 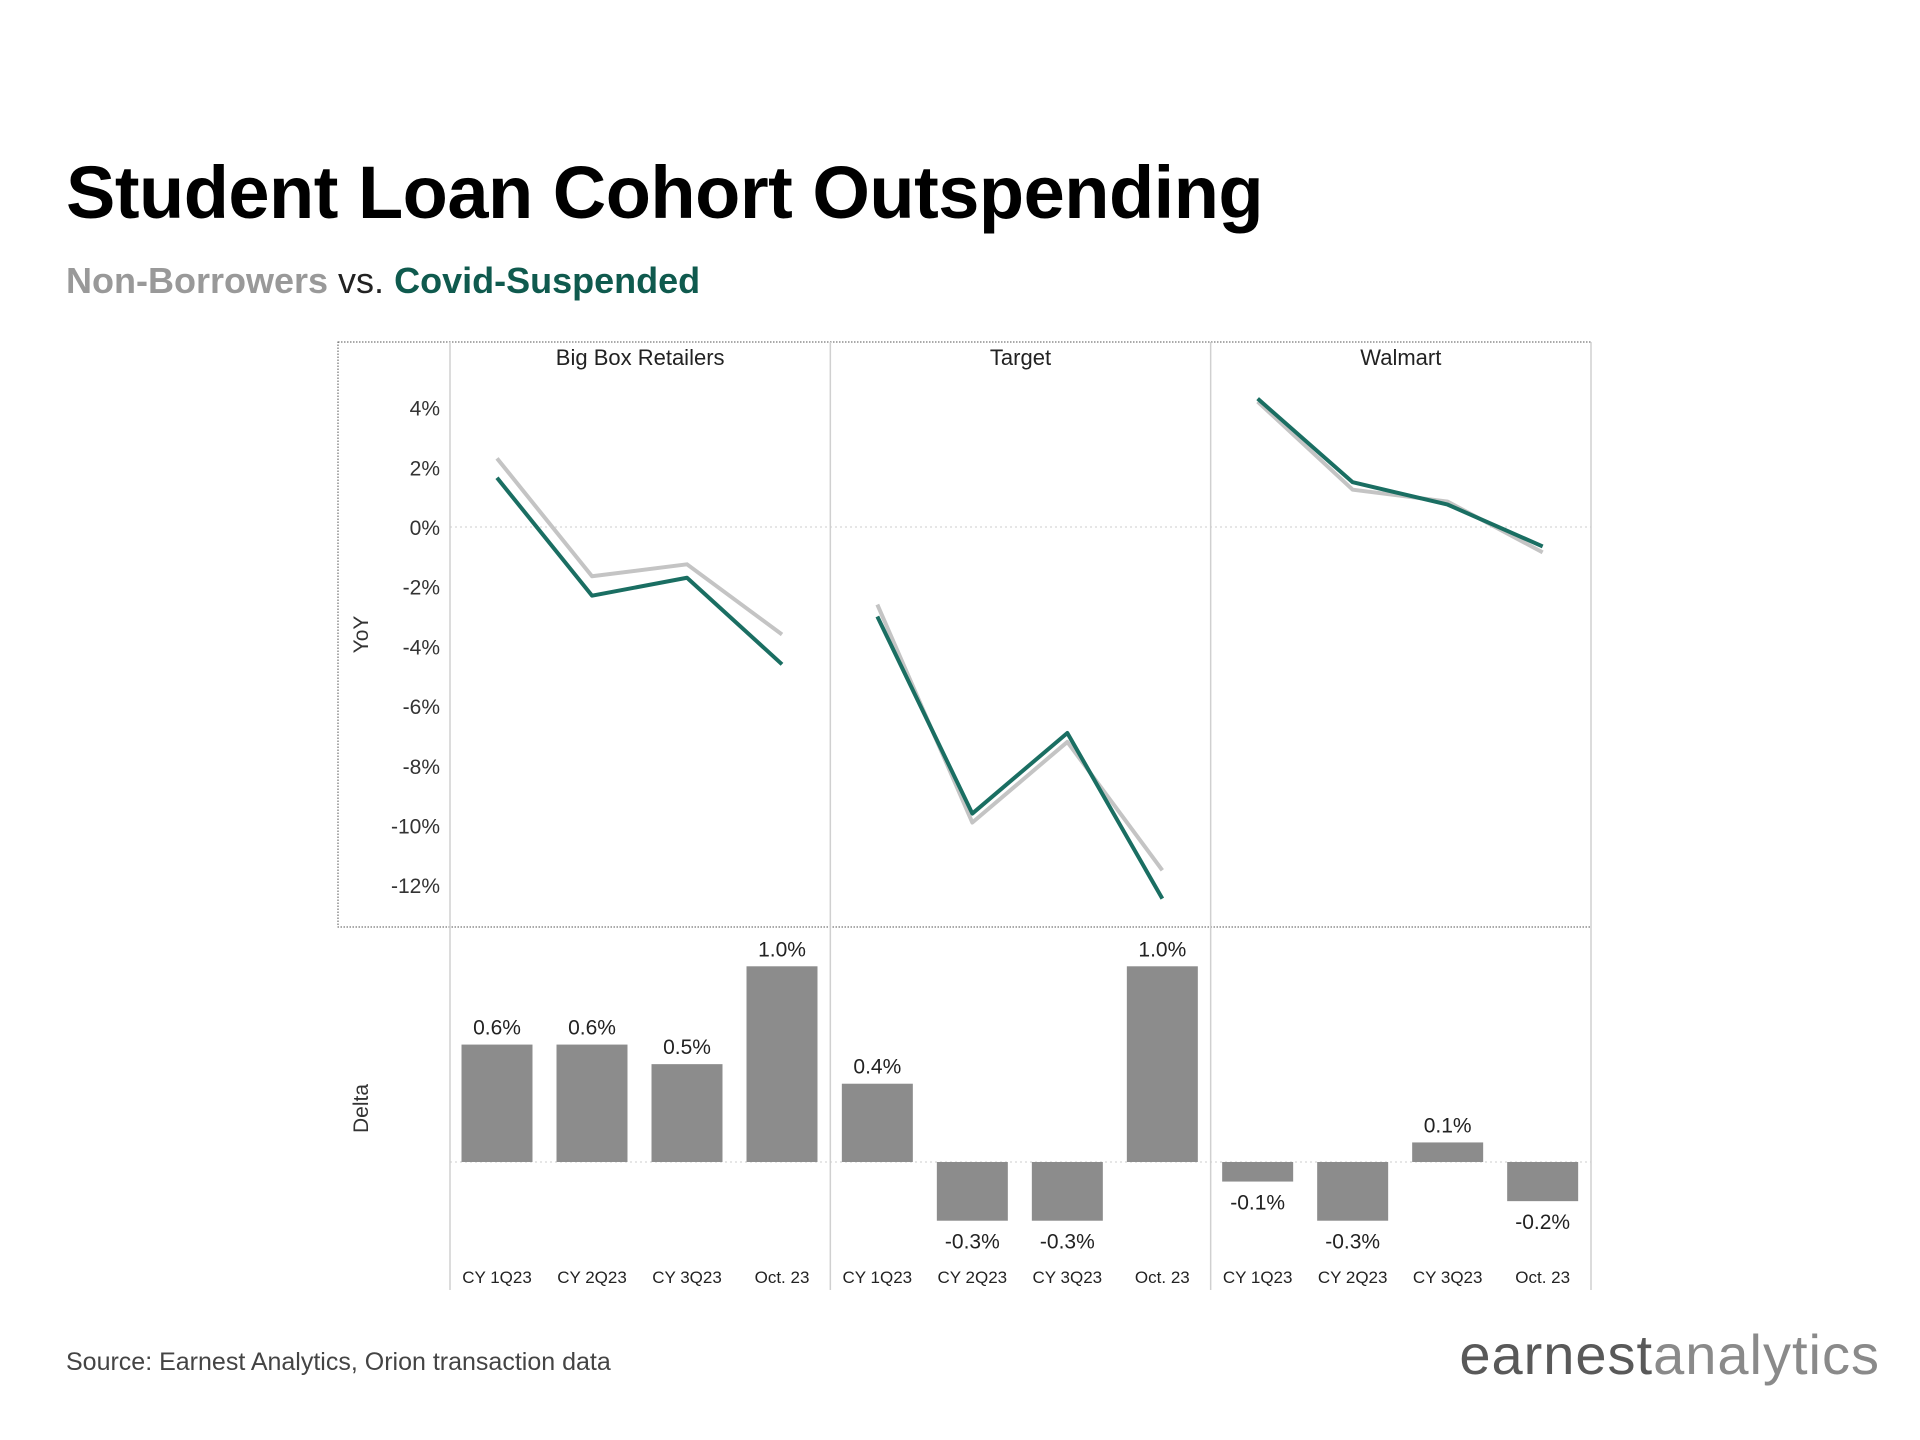 What do you see at coordinates (1542, 1222) in the screenshot?
I see `delta-label: -0.2%` at bounding box center [1542, 1222].